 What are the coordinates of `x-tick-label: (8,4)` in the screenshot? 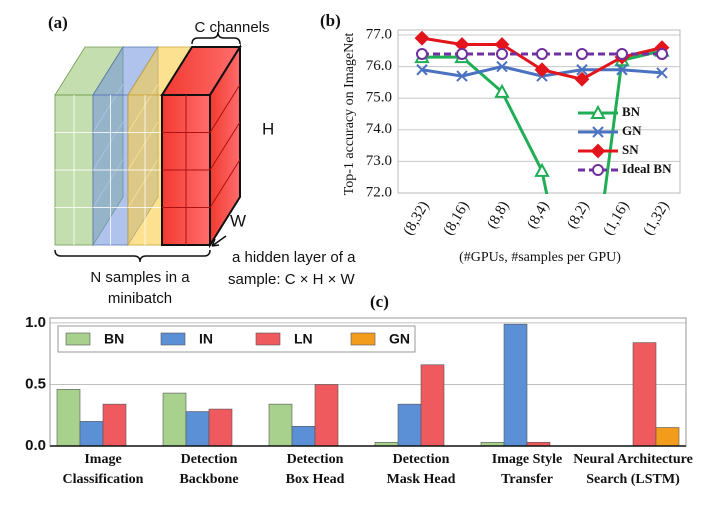 It's located at (538, 215).